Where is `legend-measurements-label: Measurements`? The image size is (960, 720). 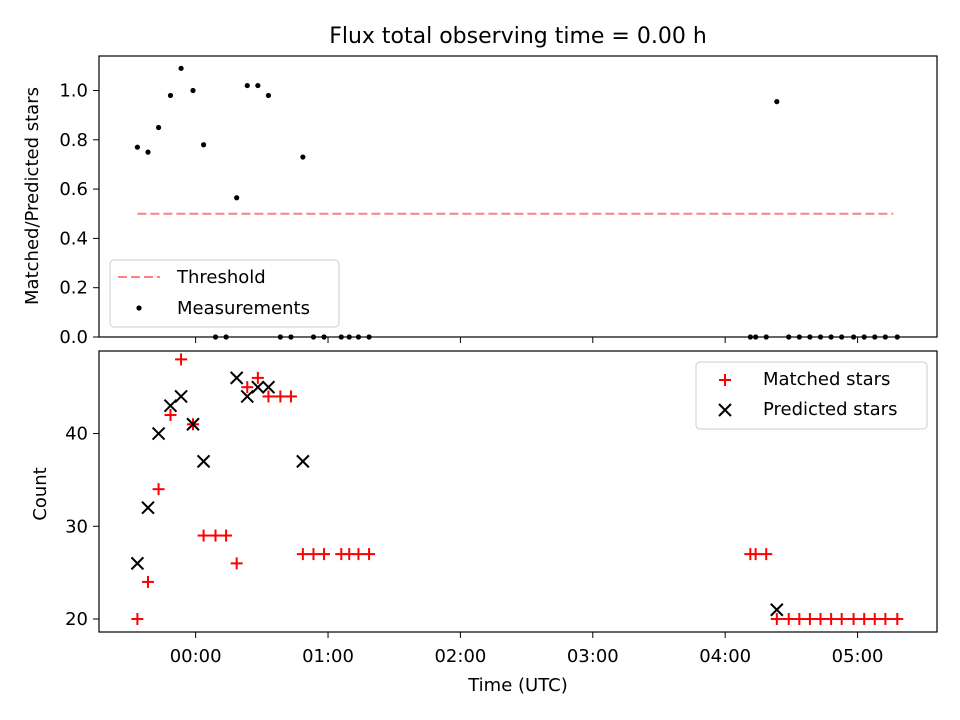
legend-measurements-label: Measurements is located at coordinates (243, 308).